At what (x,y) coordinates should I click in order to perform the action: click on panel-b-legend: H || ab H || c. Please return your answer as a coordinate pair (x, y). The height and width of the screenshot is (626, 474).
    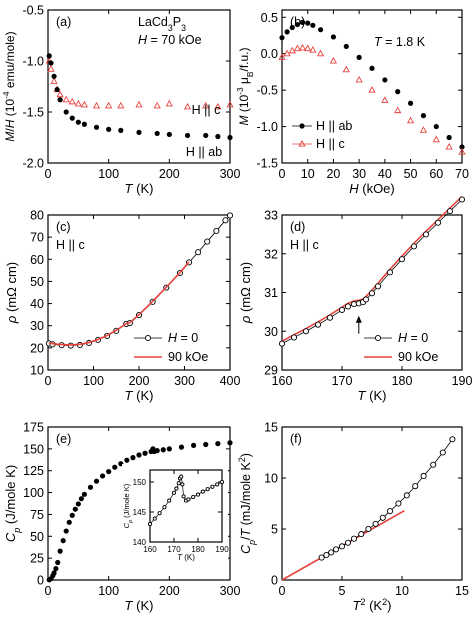
    Looking at the image, I should click on (322, 135).